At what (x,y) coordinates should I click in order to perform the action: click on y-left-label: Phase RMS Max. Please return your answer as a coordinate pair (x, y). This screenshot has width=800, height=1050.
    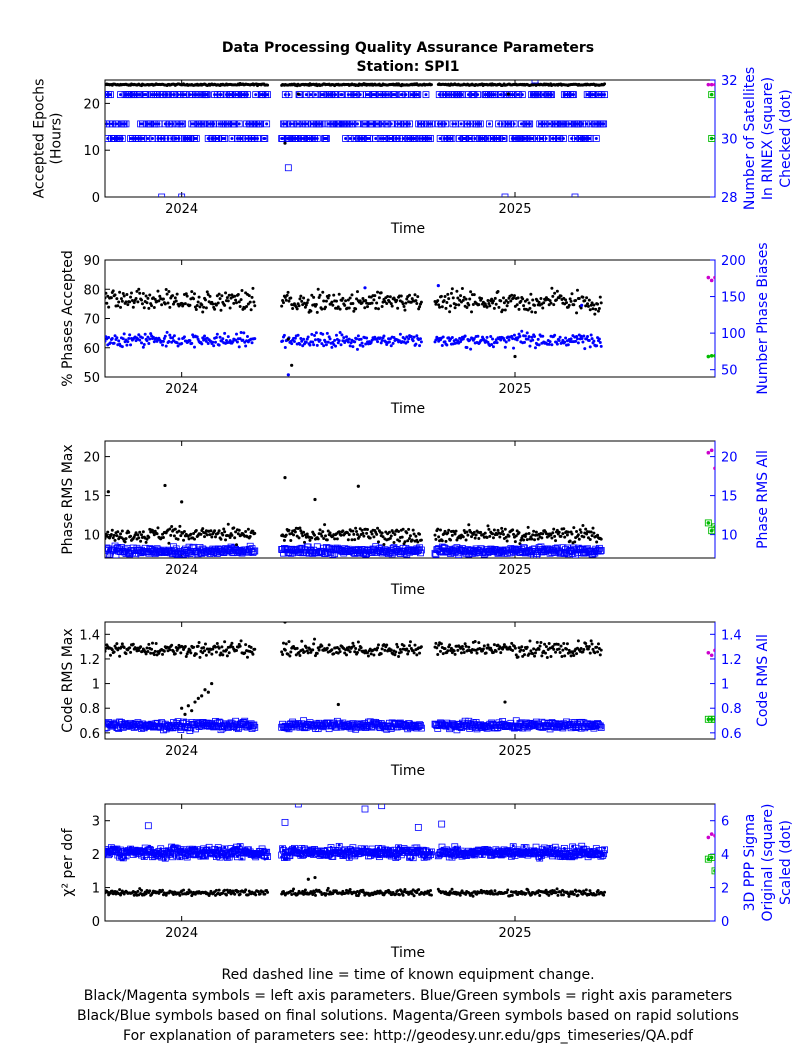
    Looking at the image, I should click on (68, 499).